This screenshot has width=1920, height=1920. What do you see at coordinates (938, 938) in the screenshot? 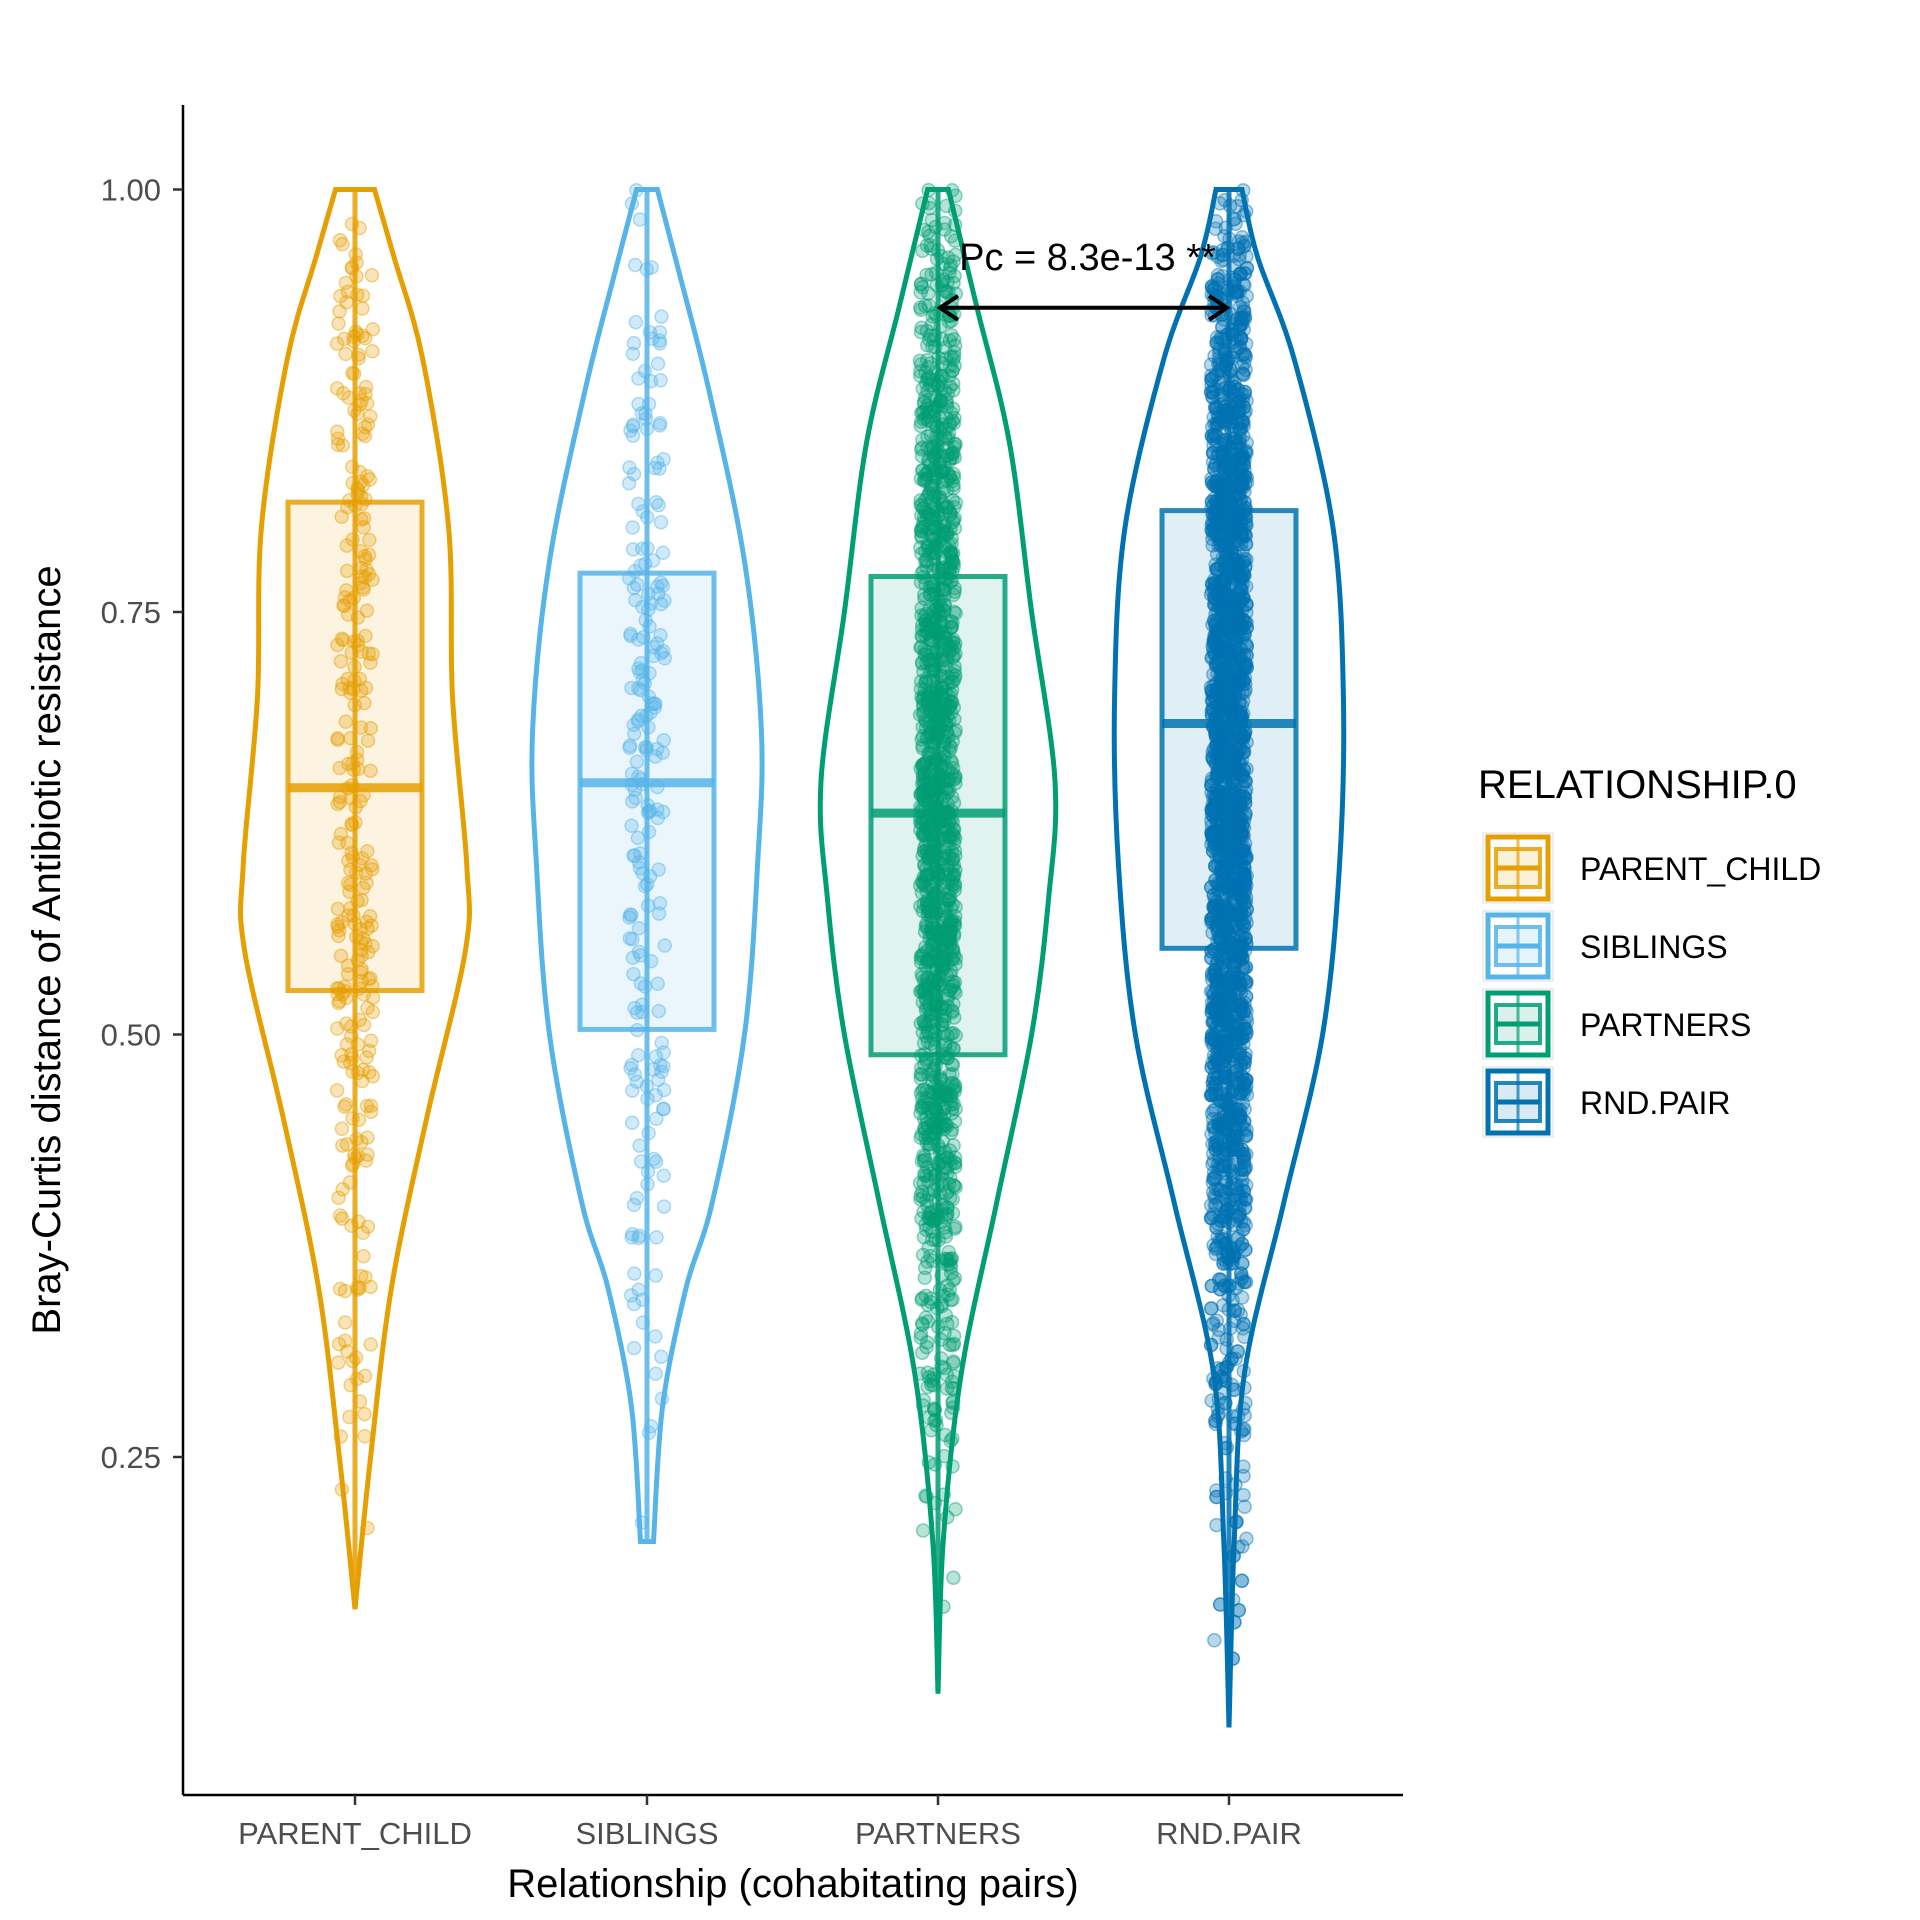
I see `group-partners` at bounding box center [938, 938].